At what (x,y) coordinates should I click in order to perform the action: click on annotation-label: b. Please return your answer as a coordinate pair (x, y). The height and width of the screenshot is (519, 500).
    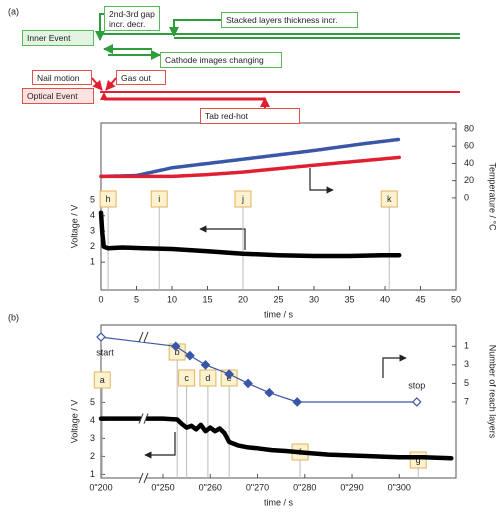
    Looking at the image, I should click on (177, 352).